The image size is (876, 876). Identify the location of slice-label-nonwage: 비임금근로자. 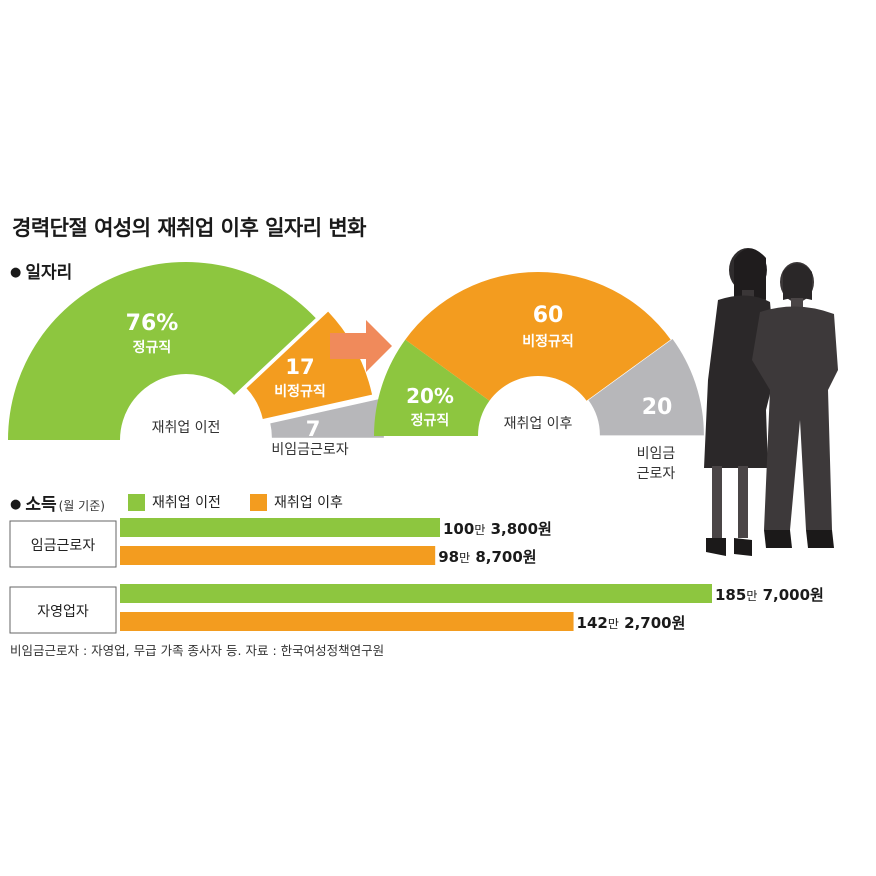
(309, 450).